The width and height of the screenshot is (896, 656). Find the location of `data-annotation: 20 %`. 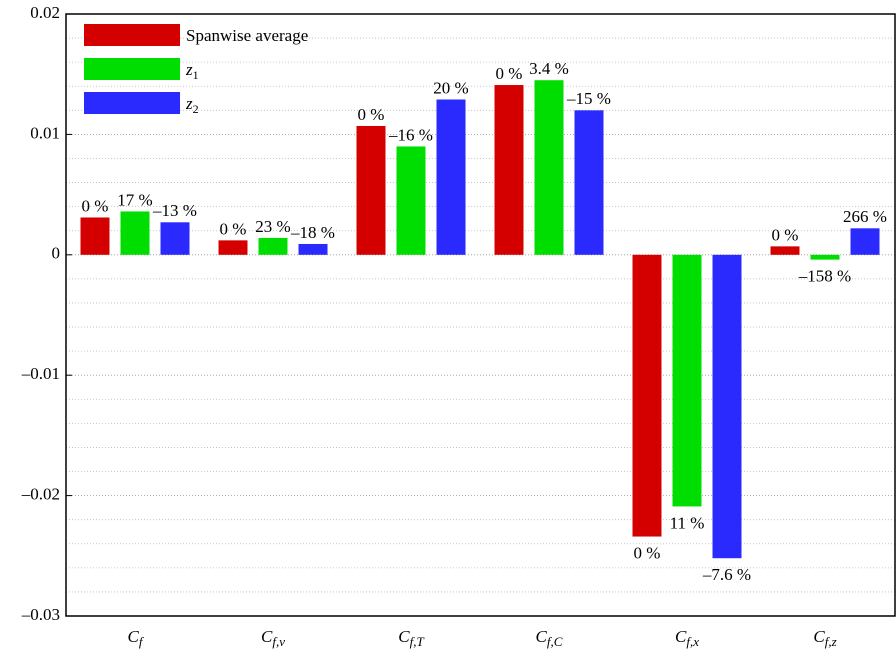

data-annotation: 20 % is located at coordinates (450, 87).